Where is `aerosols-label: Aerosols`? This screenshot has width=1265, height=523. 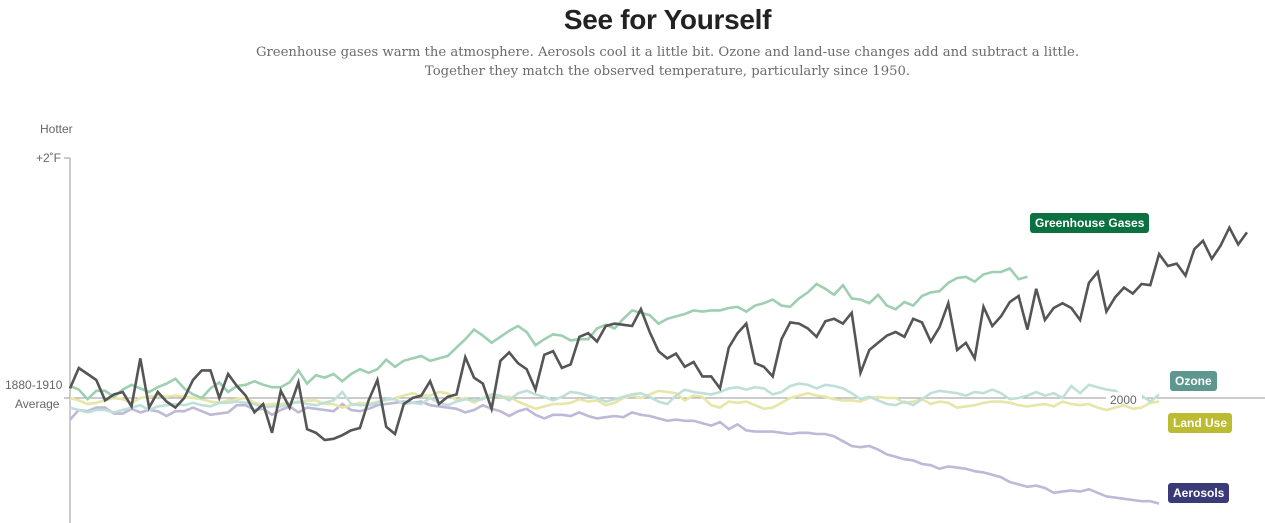
aerosols-label: Aerosols is located at coordinates (1199, 493).